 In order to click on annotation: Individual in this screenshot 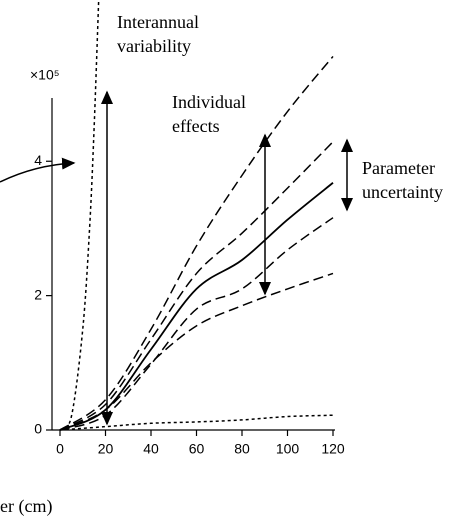, I will do `click(209, 102)`.